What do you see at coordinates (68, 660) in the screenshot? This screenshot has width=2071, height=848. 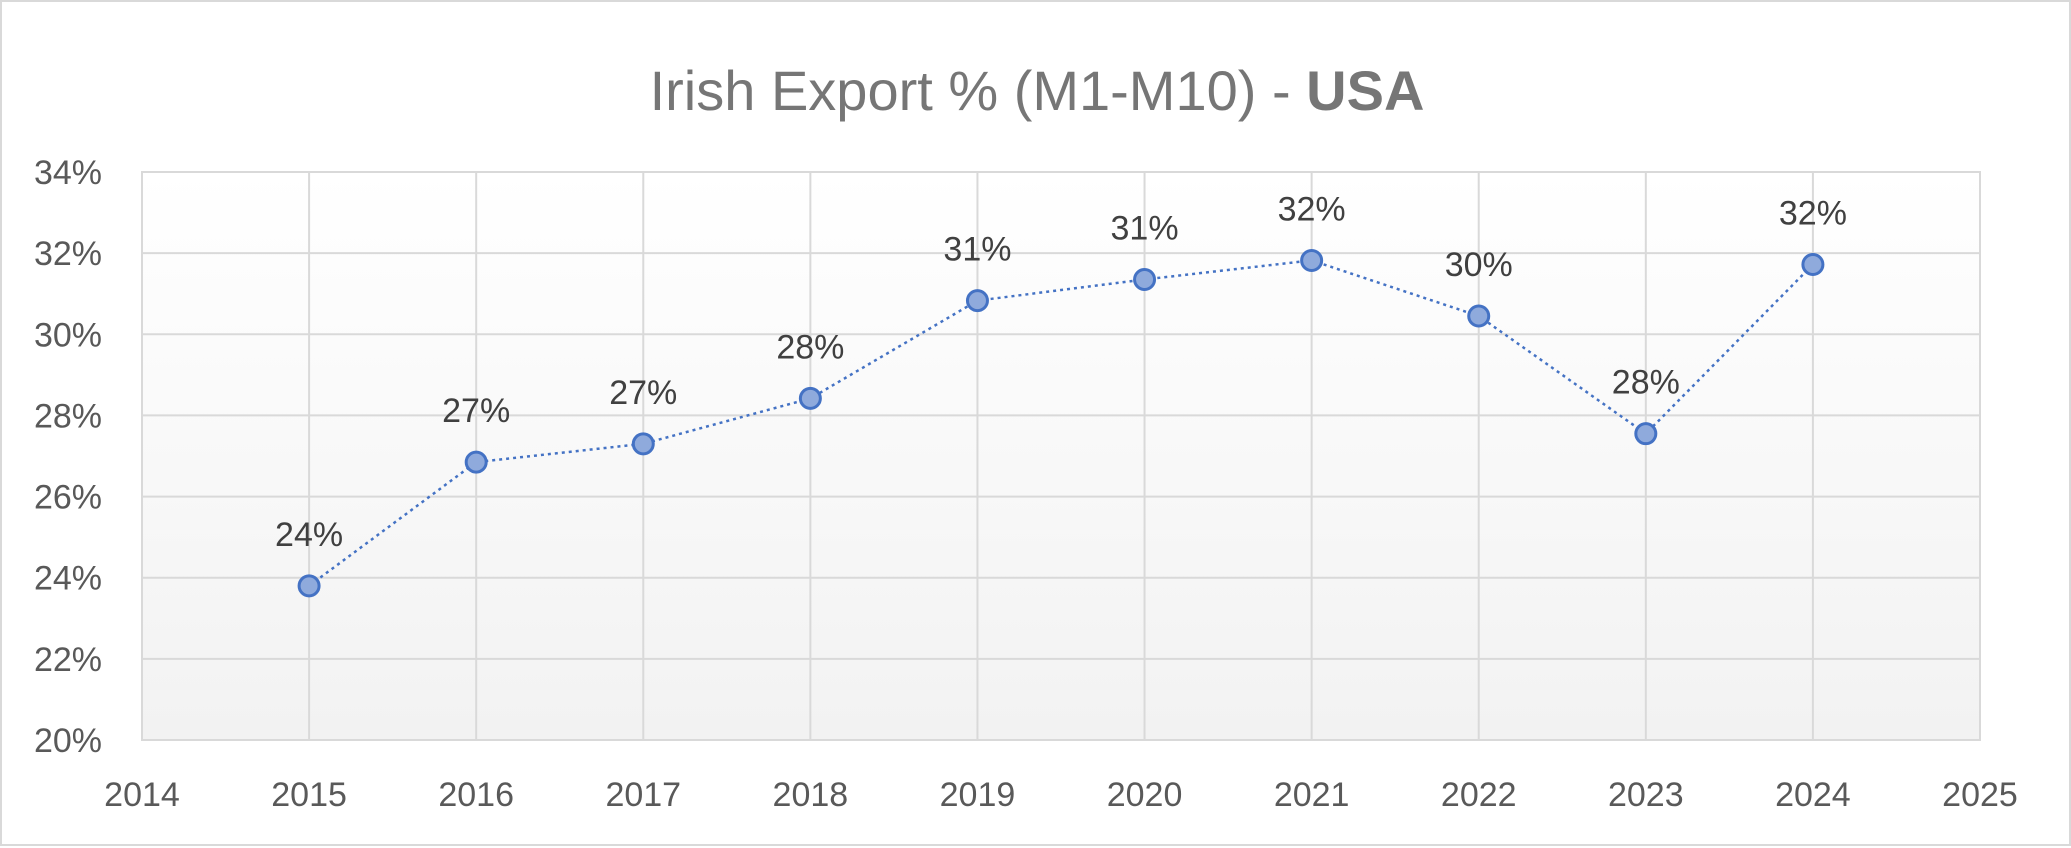 I see `y-tick-label: 22%` at bounding box center [68, 660].